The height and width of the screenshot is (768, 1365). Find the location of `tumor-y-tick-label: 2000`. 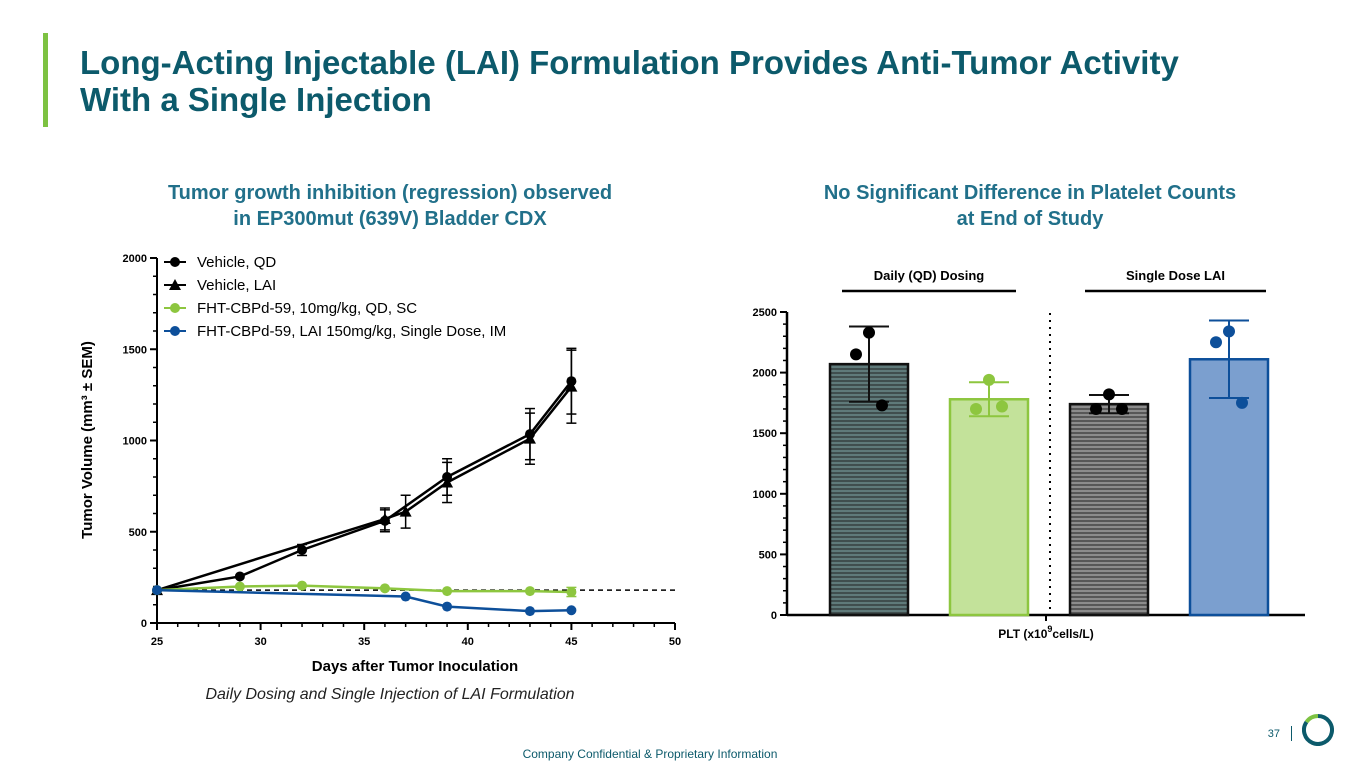

tumor-y-tick-label: 2000 is located at coordinates (135, 259).